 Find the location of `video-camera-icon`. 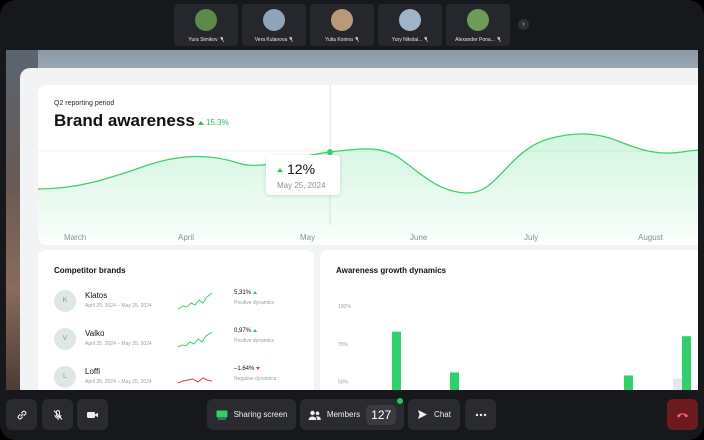

video-camera-icon is located at coordinates (92, 414).